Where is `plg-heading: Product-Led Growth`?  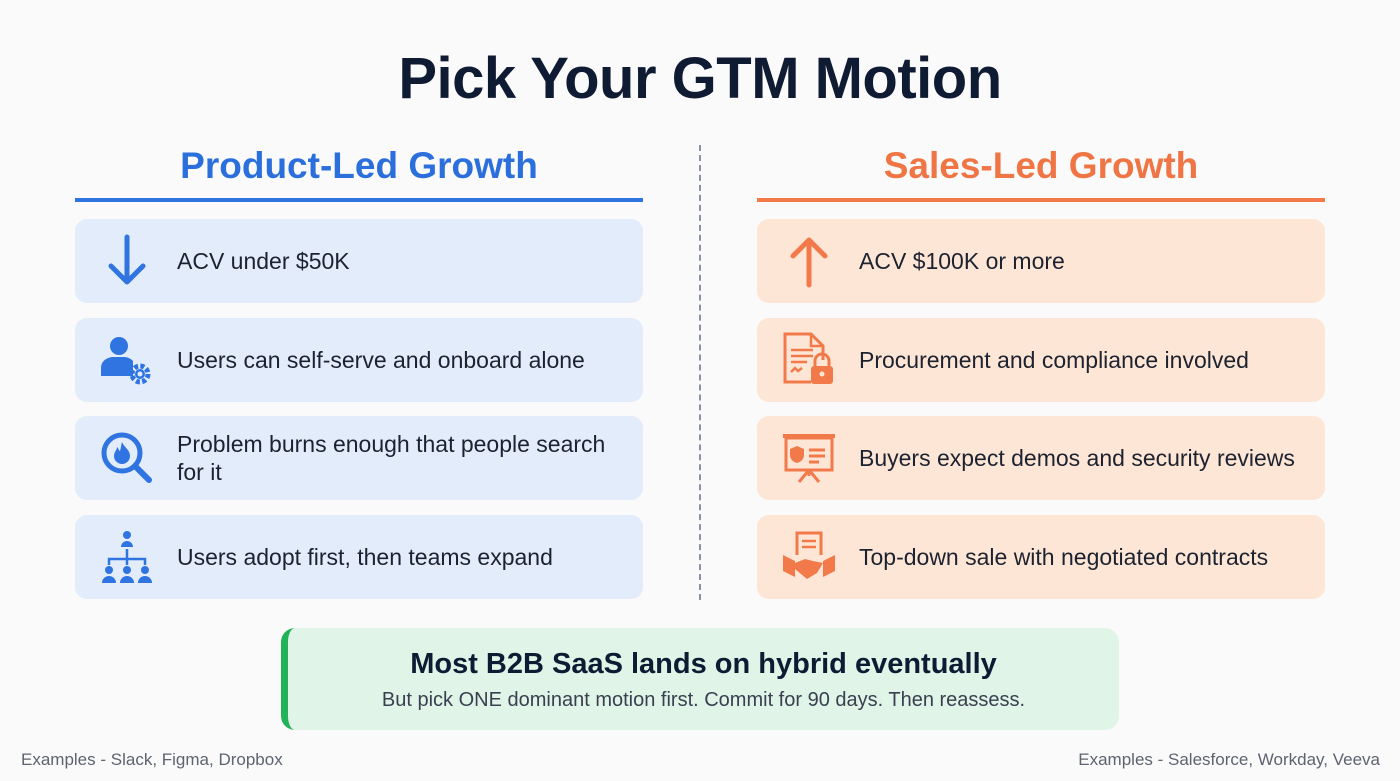 plg-heading: Product-Led Growth is located at coordinates (359, 165).